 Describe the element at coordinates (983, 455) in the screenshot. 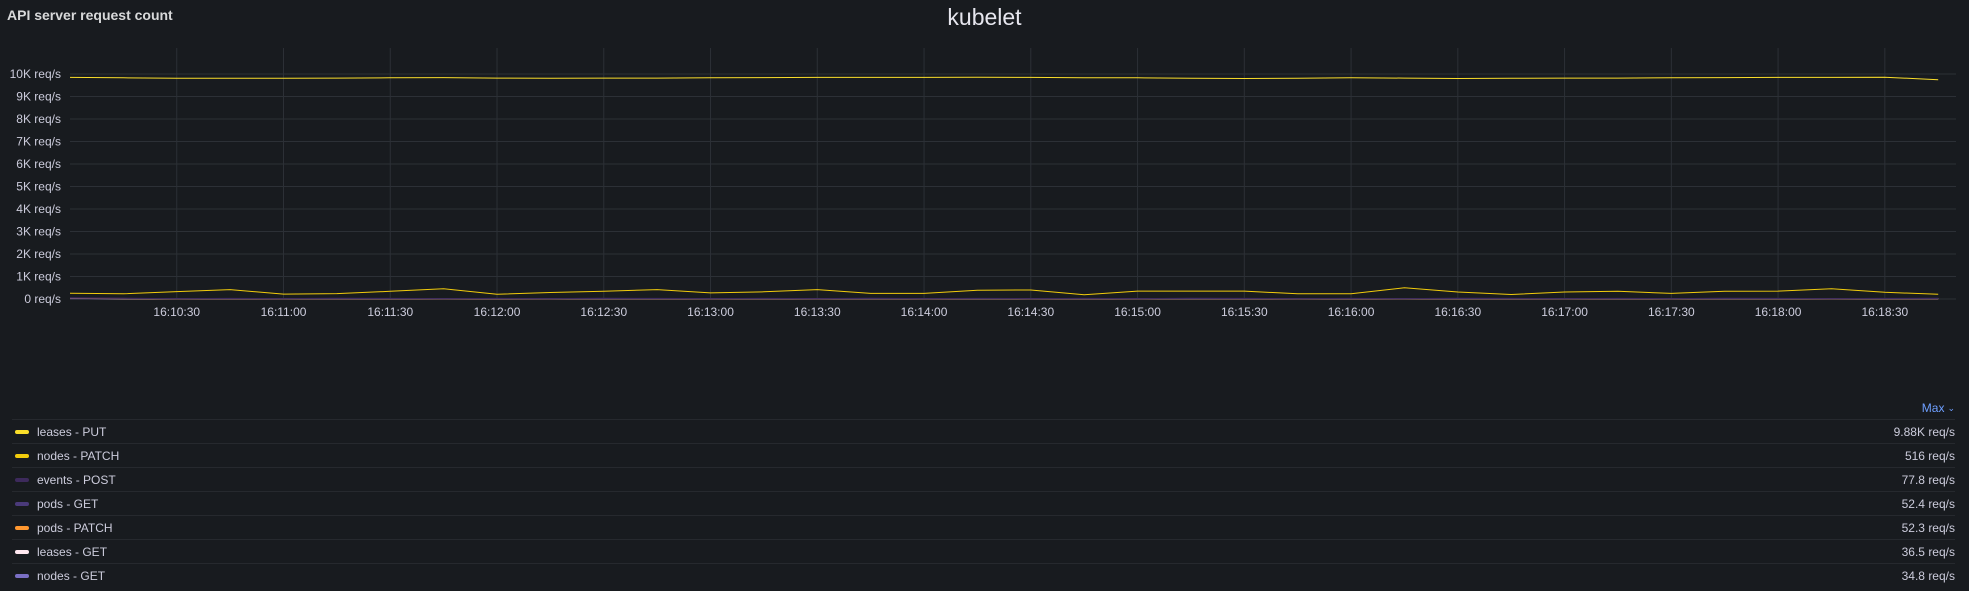

I see `legend-item: nodes - PATCH 516 req/s` at that location.